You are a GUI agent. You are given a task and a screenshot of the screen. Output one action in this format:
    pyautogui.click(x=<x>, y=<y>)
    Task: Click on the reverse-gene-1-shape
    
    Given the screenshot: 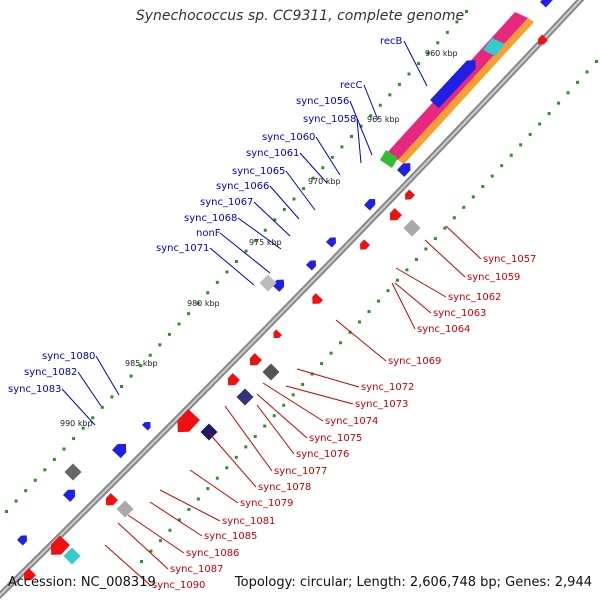 What is the action you would take?
    pyautogui.click(x=410, y=194)
    